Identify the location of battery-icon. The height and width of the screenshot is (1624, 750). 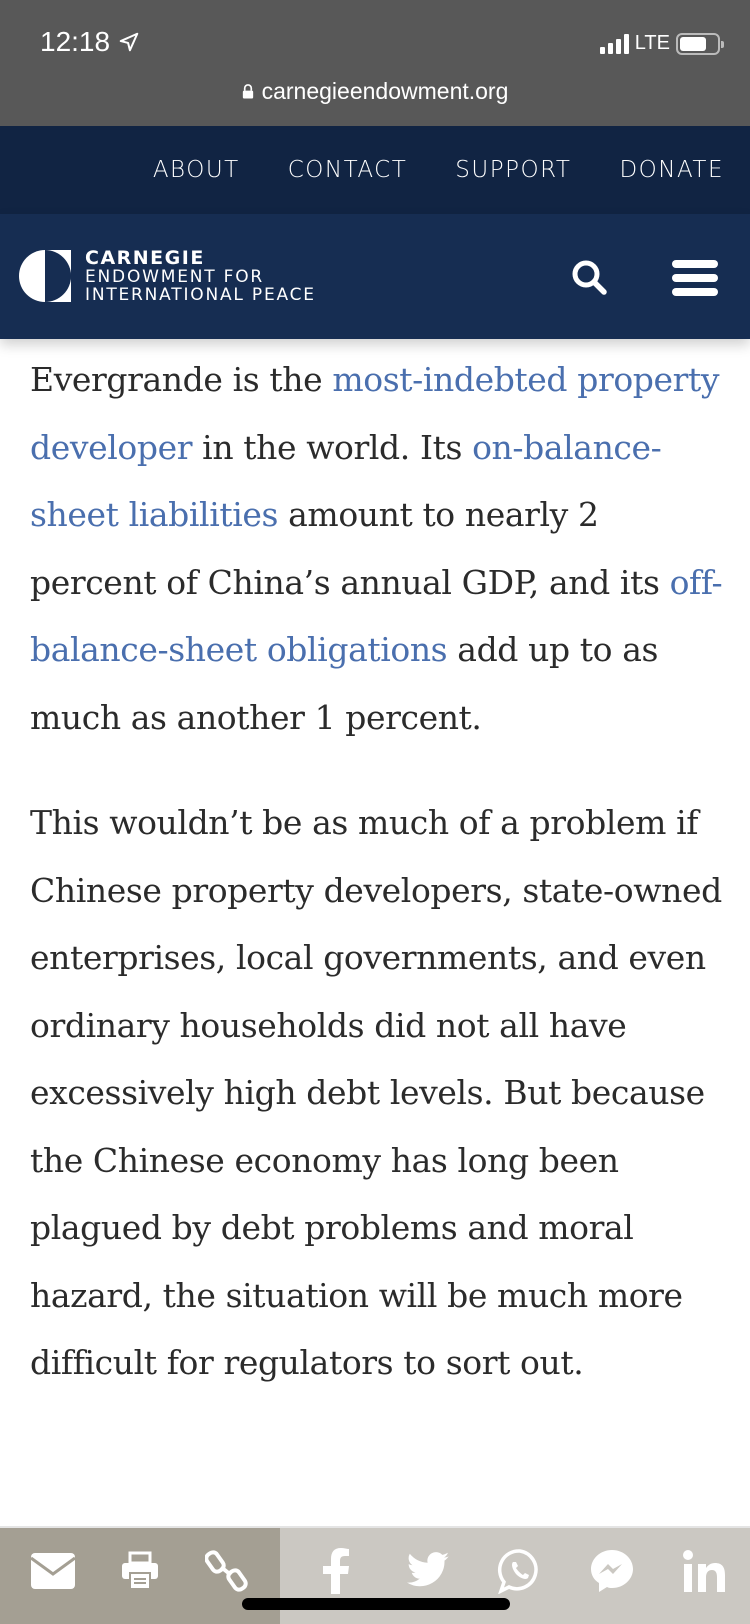
(700, 43).